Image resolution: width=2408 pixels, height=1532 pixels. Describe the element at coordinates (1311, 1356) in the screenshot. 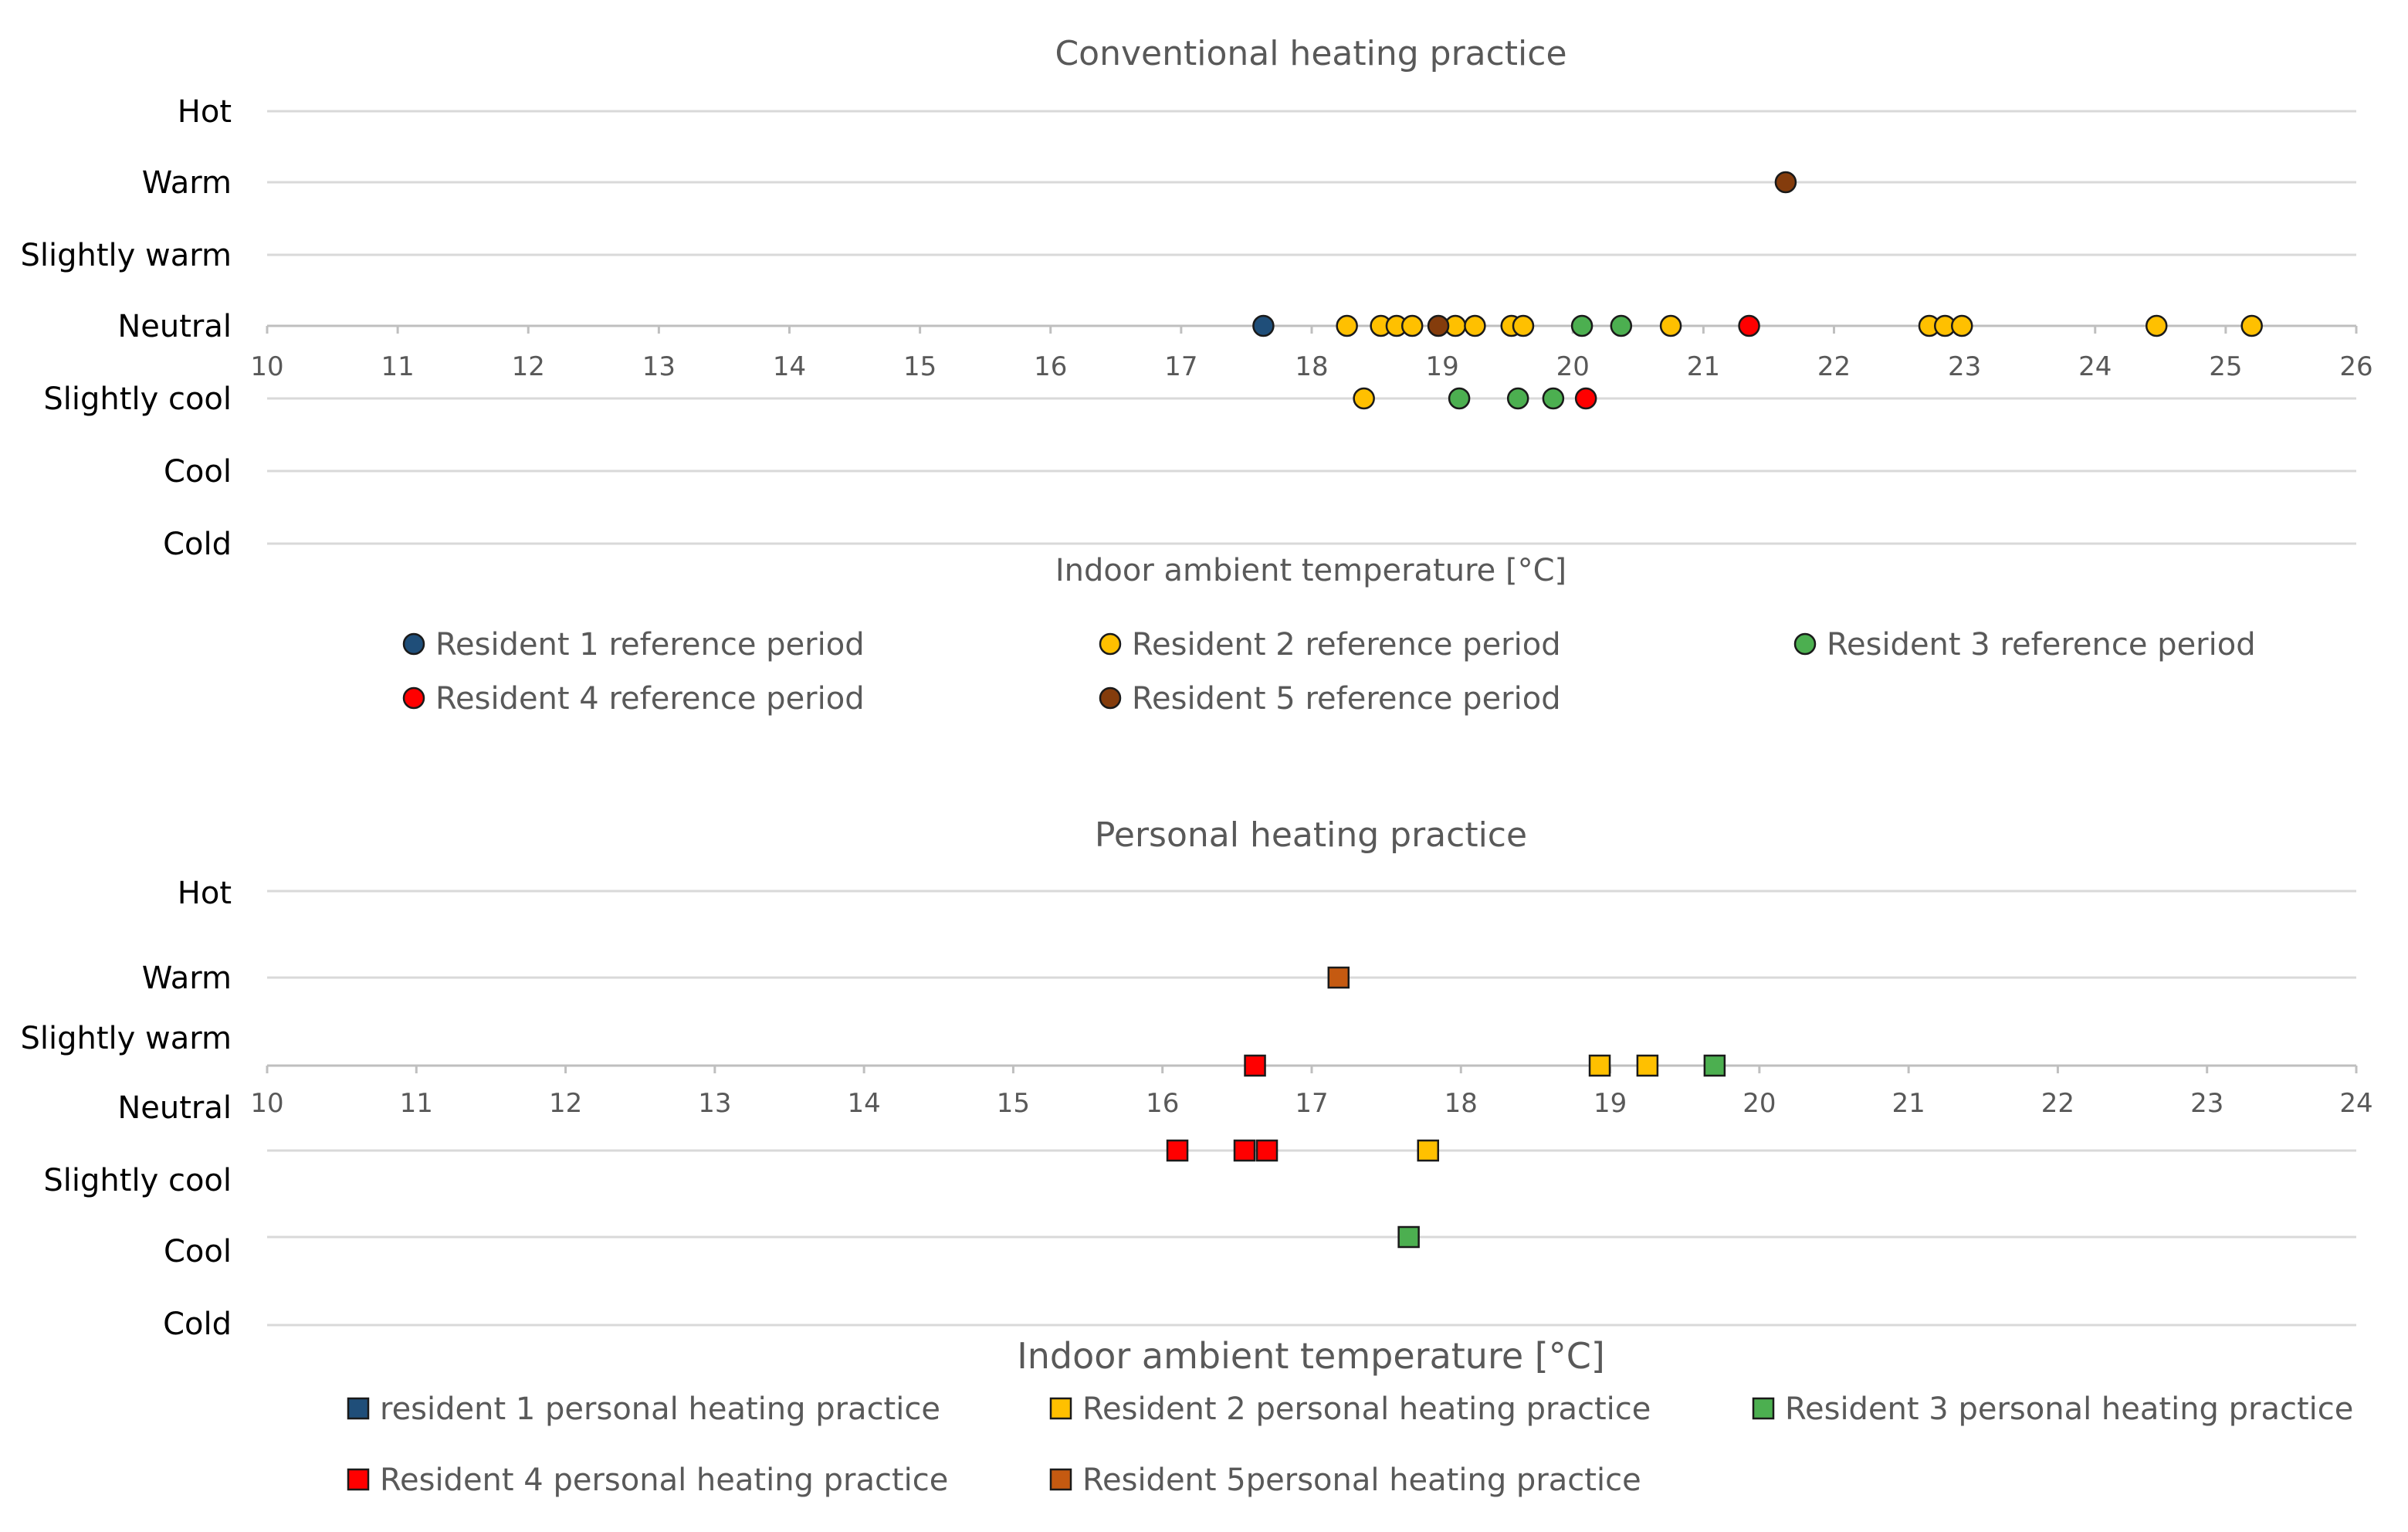

I see `chart2-x-axis-title: Indoor ambient temperature [°C]` at that location.